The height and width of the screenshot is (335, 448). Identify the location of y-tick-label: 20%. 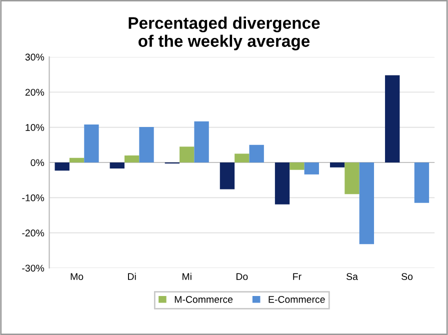
(34, 92).